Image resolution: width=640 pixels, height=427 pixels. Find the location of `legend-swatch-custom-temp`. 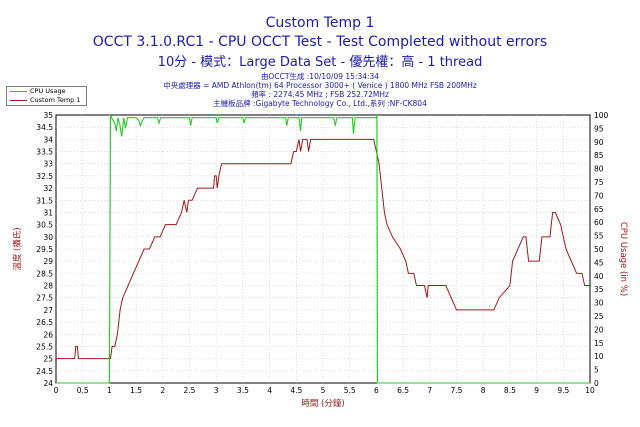

legend-swatch-custom-temp is located at coordinates (18, 100).